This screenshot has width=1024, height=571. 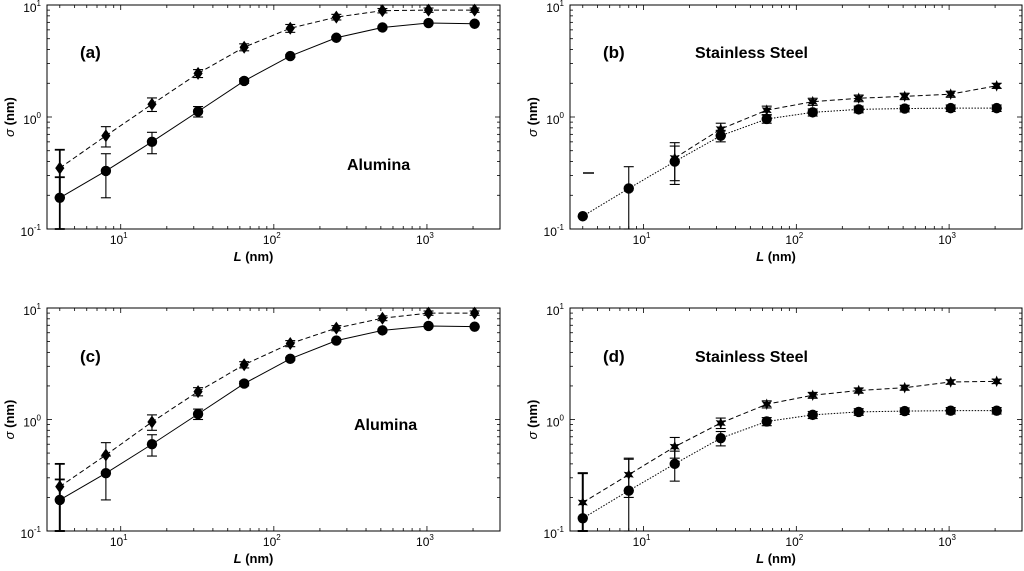 I want to click on panel-title: Stainless Steel, so click(x=751, y=357).